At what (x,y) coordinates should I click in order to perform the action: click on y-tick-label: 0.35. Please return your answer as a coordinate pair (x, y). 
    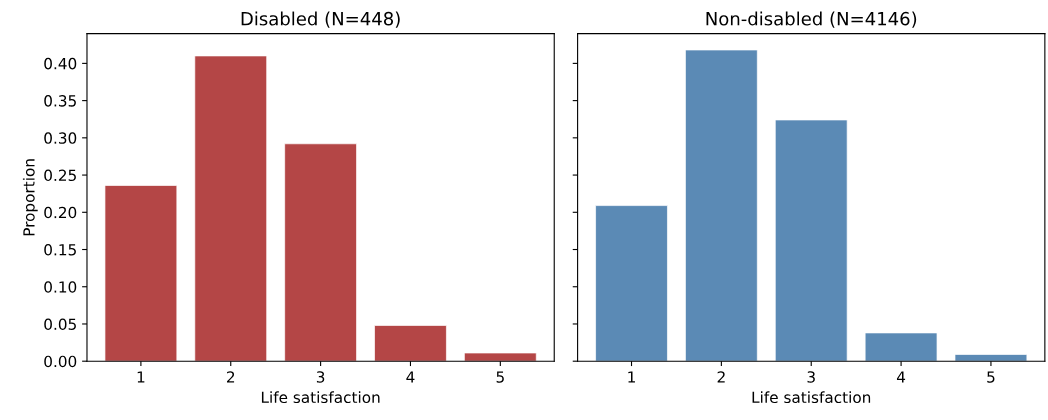
    Looking at the image, I should click on (60, 101).